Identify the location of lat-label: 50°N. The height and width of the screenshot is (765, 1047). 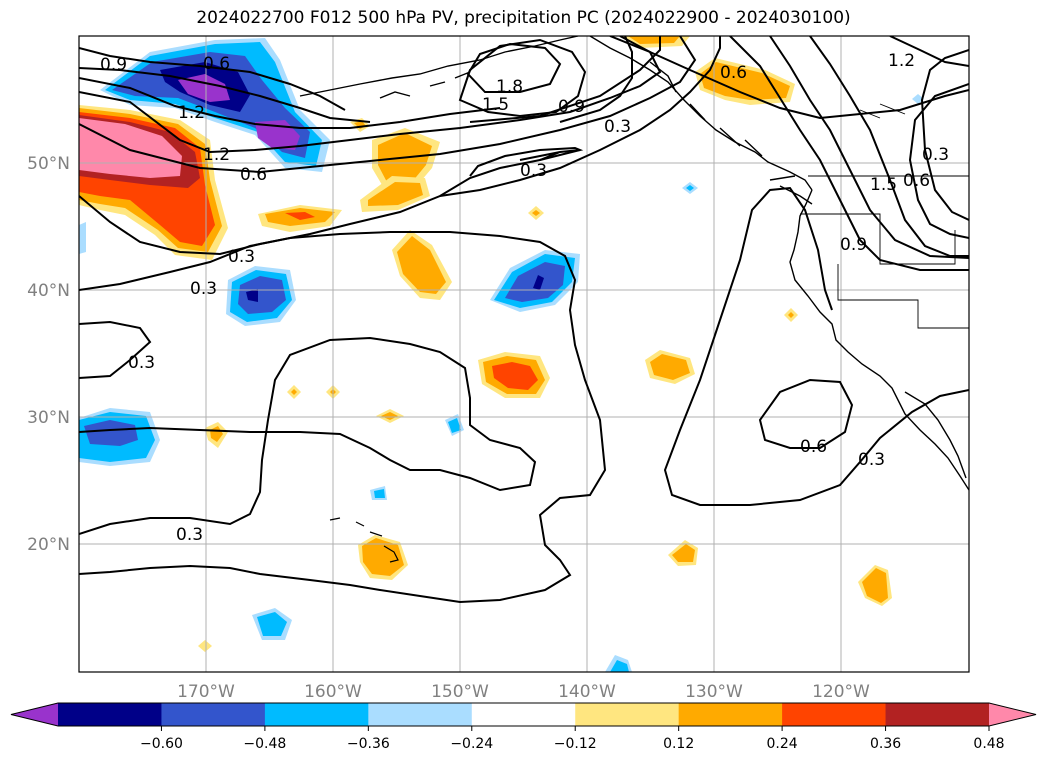
(48, 164).